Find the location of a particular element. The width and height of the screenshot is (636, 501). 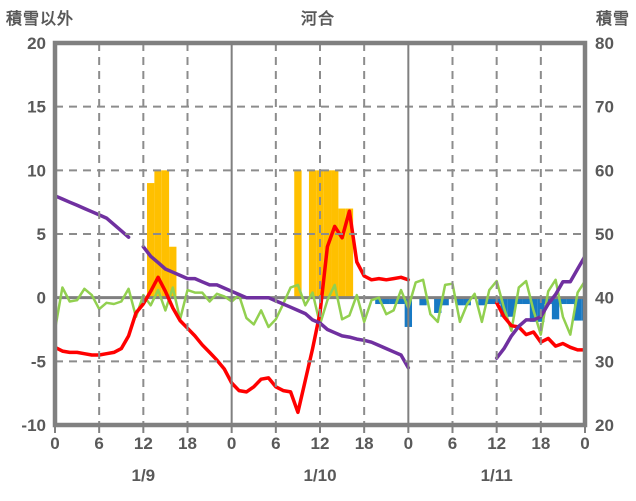

svg-text: 40 is located at coordinates (604, 298).